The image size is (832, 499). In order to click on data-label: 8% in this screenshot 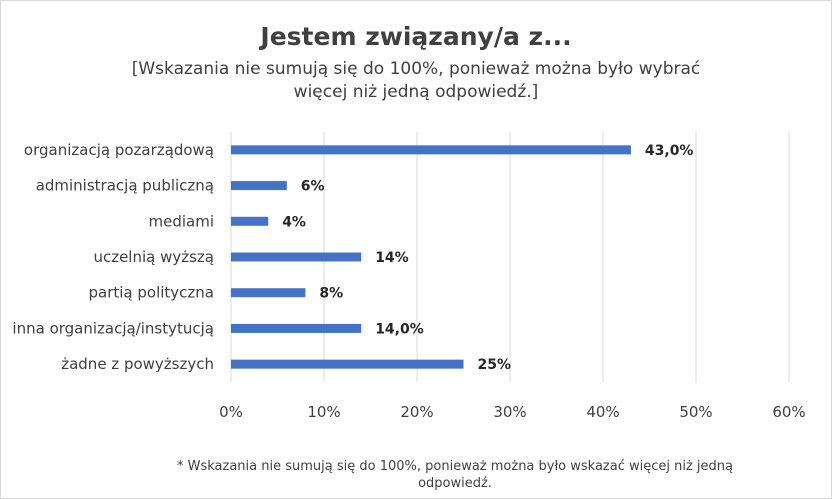, I will do `click(331, 294)`.